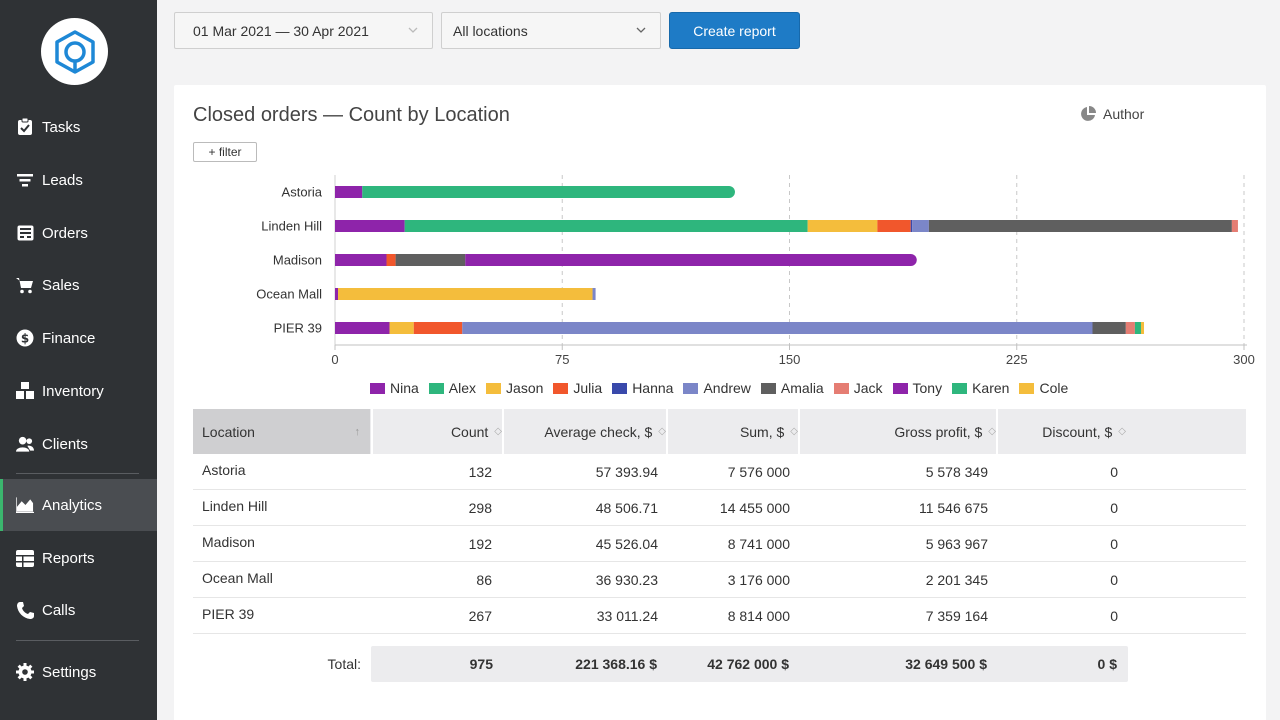 The height and width of the screenshot is (720, 1280). What do you see at coordinates (719, 472) in the screenshot?
I see `table-row: Astoria 132 57 393.94 7 576 000 5 578 349 0` at bounding box center [719, 472].